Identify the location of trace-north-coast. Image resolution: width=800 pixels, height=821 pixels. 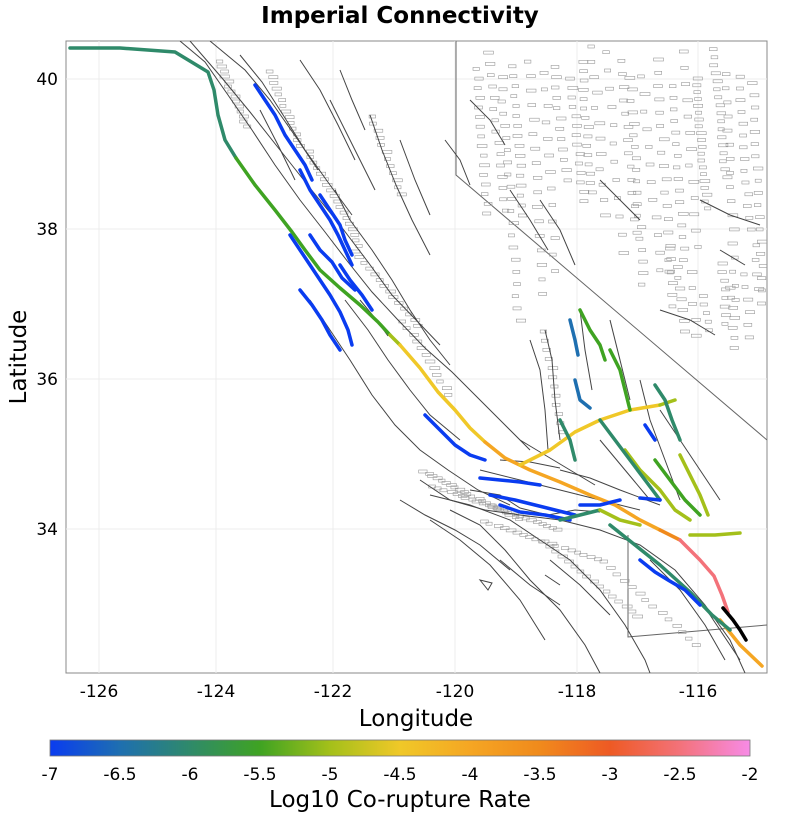
(153, 103).